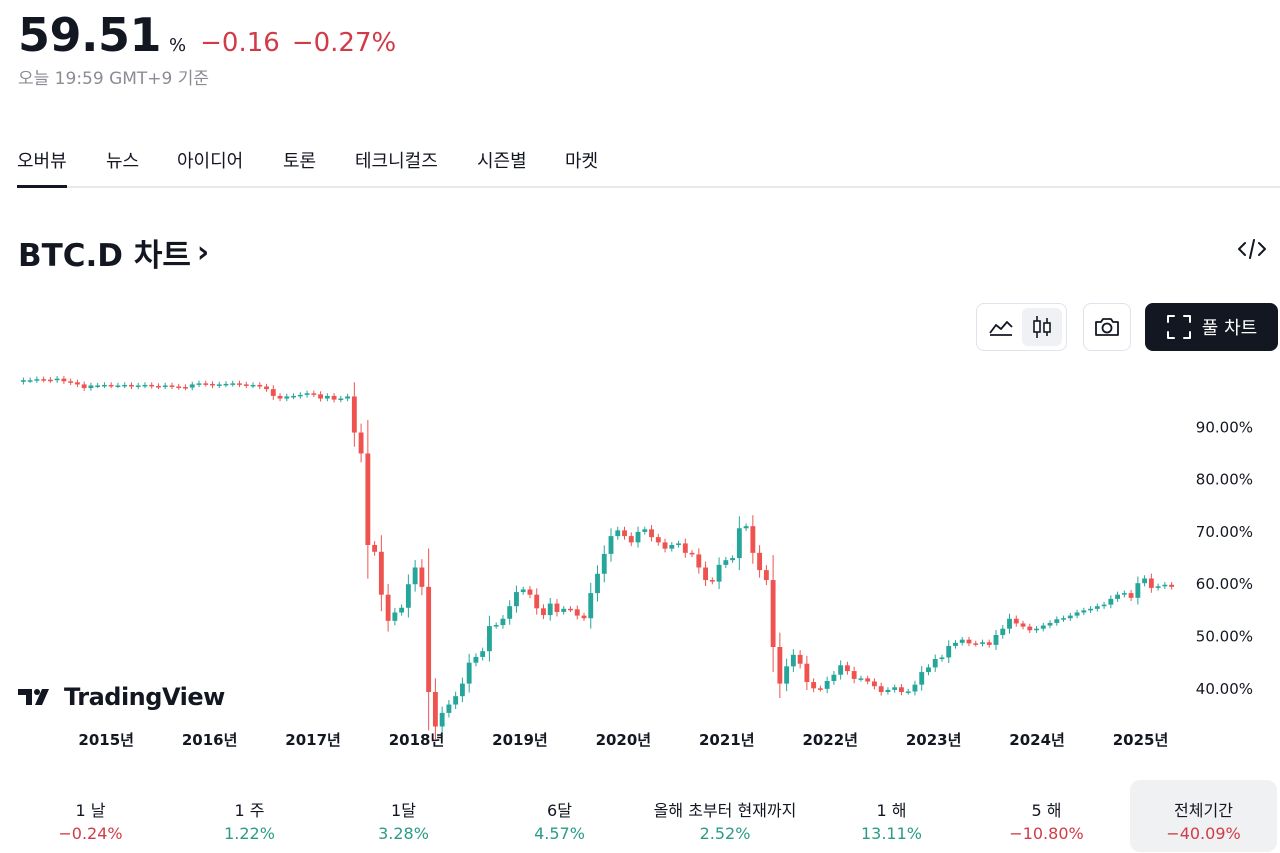 The height and width of the screenshot is (853, 1280). Describe the element at coordinates (934, 740) in the screenshot. I see `x-tick-label: 2023년` at that location.